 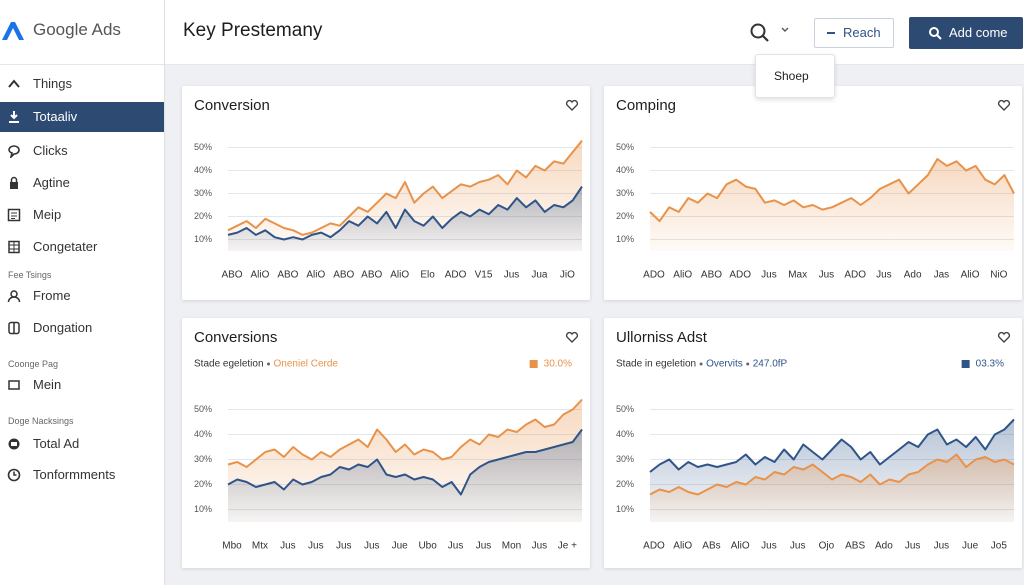 I want to click on nav-item: Totaaliv, so click(x=82, y=117).